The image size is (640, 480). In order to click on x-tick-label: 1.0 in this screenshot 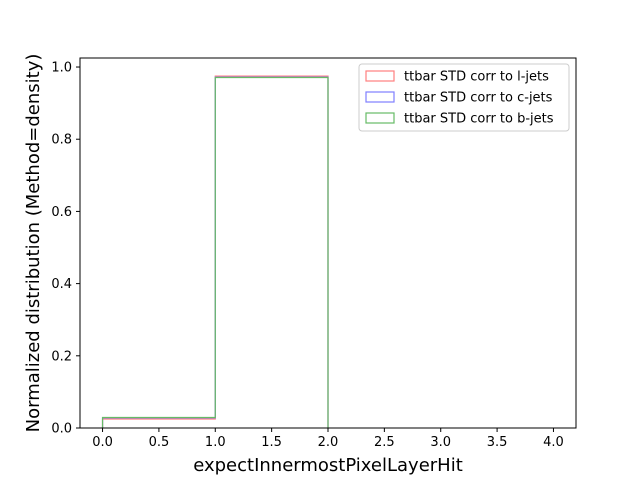, I will do `click(215, 442)`.